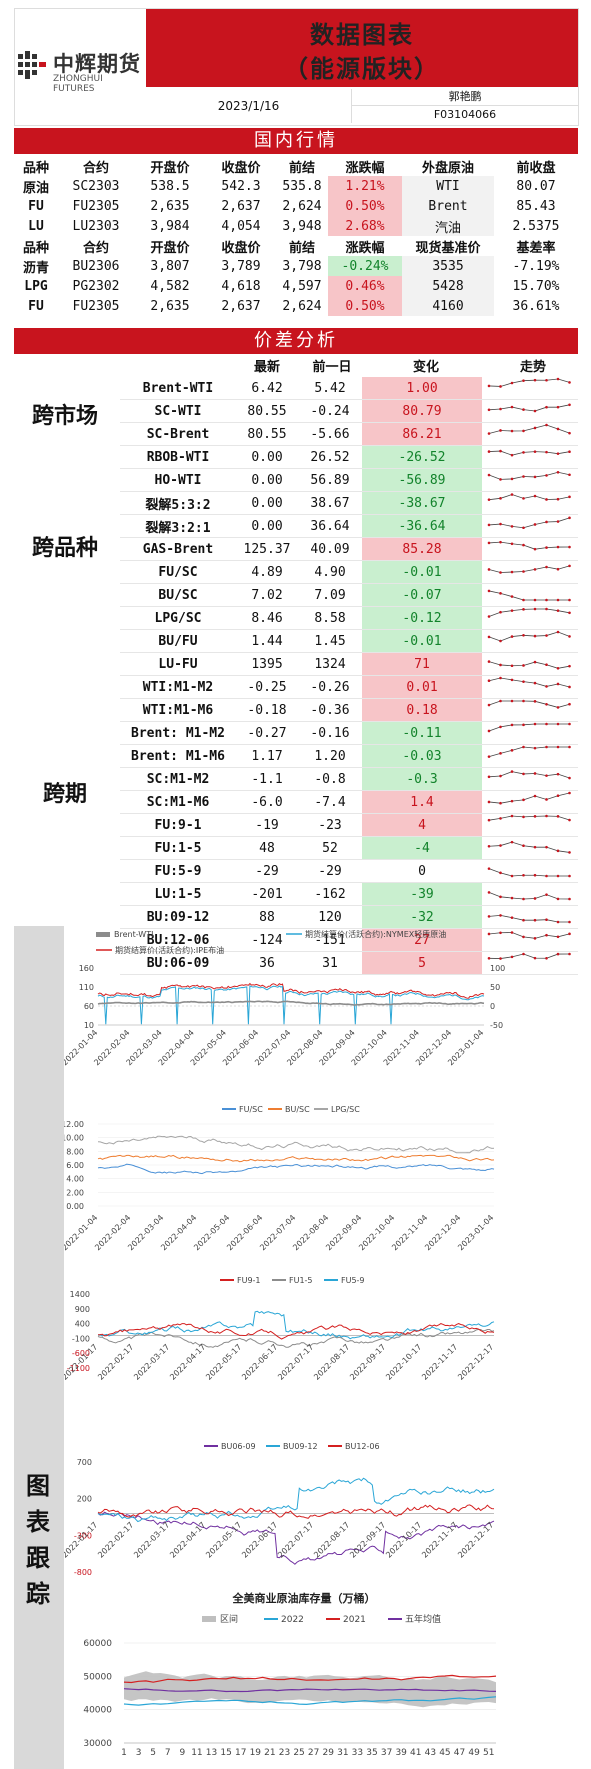 Image resolution: width=591 pixels, height=1769 pixels. What do you see at coordinates (475, 1361) in the screenshot?
I see `x-tick-label: 2022-12-17` at bounding box center [475, 1361].